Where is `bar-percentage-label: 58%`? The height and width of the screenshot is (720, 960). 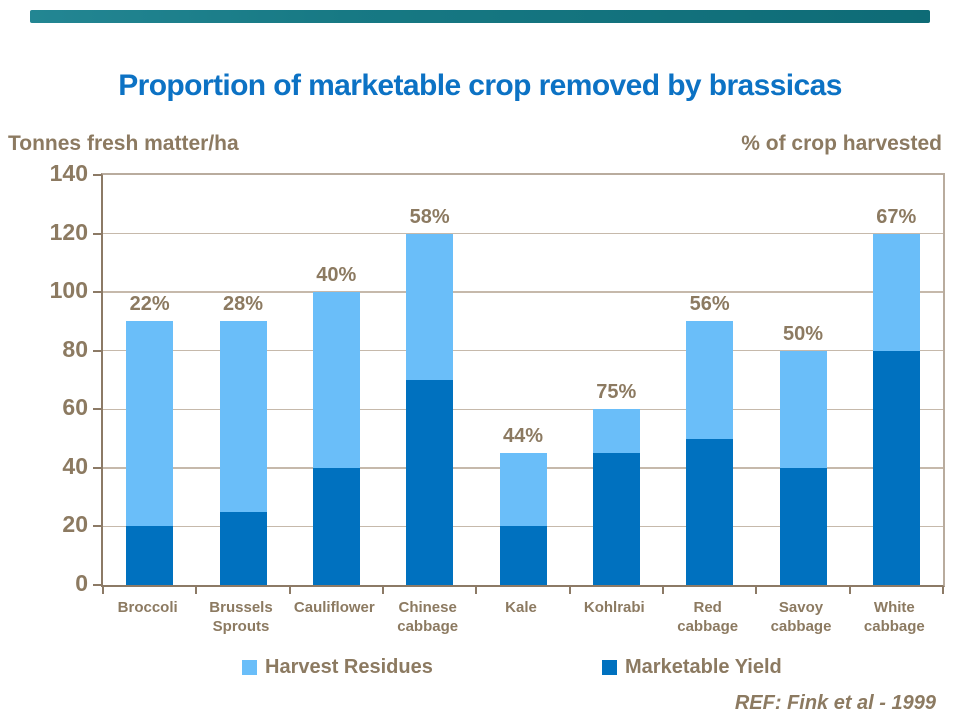
bar-percentage-label: 58% is located at coordinates (429, 216).